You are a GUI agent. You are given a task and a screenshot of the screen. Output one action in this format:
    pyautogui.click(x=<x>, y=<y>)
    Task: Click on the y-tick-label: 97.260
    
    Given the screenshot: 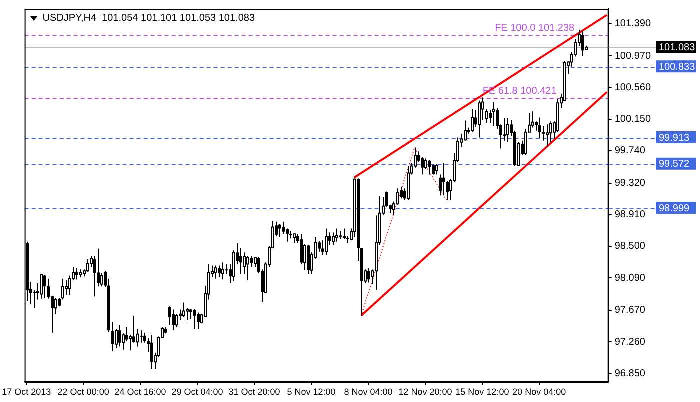 What is the action you would take?
    pyautogui.click(x=630, y=342)
    